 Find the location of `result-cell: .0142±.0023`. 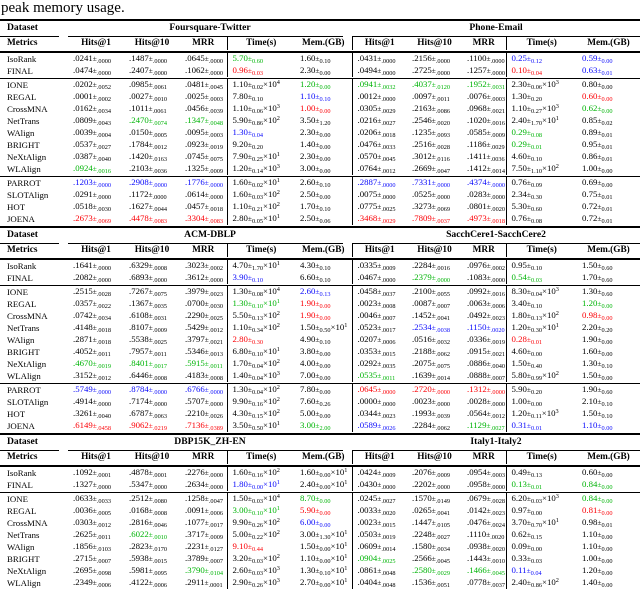

result-cell: .0142±.0023 is located at coordinates (484, 511).